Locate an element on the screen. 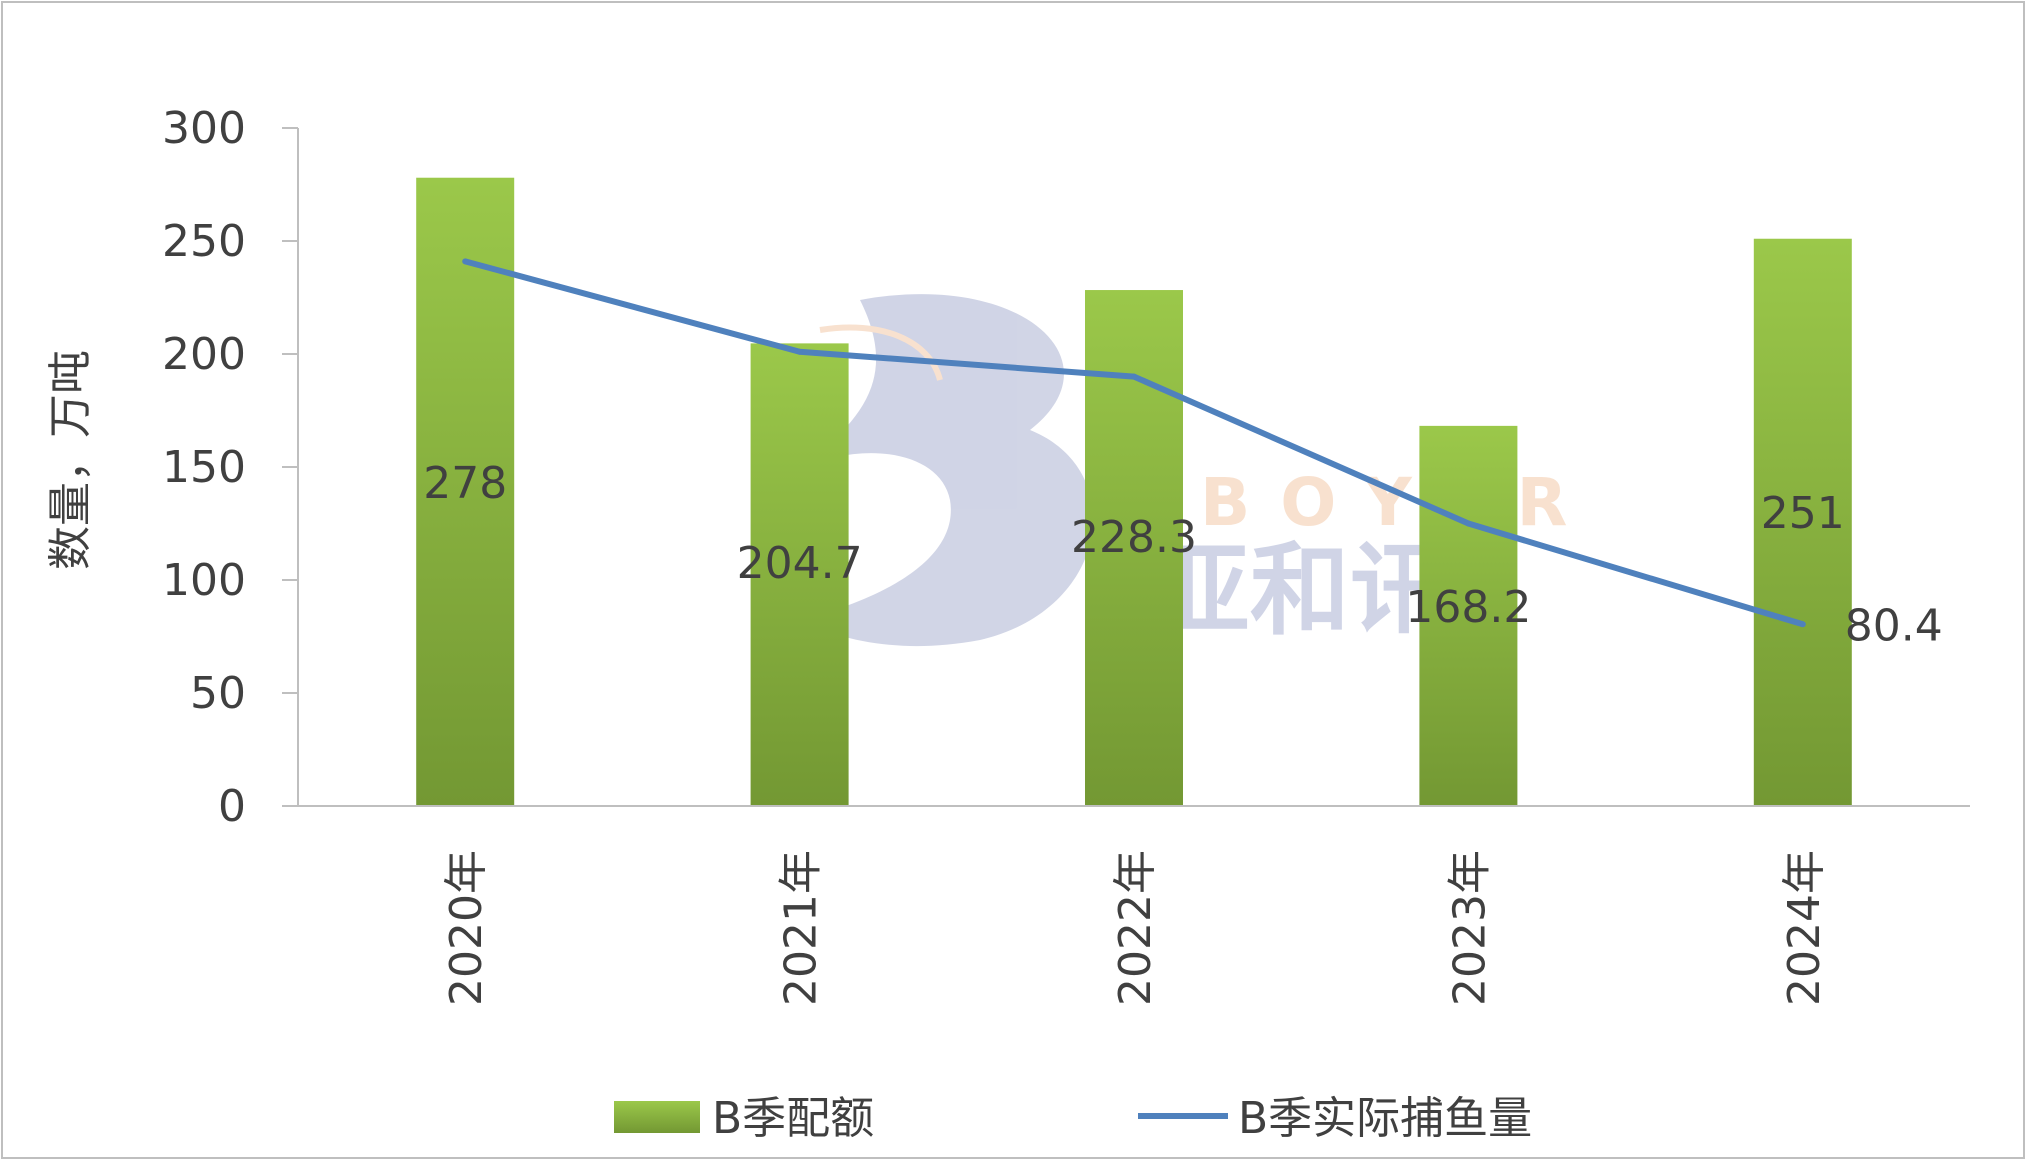 This screenshot has width=2028, height=1162. watermark-text: 亚和讯 is located at coordinates (1300, 590).